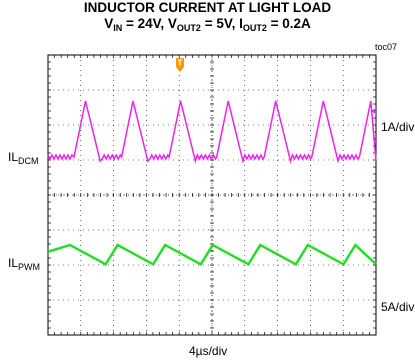  I want to click on channel-1-label: ILDCM, so click(23, 158).